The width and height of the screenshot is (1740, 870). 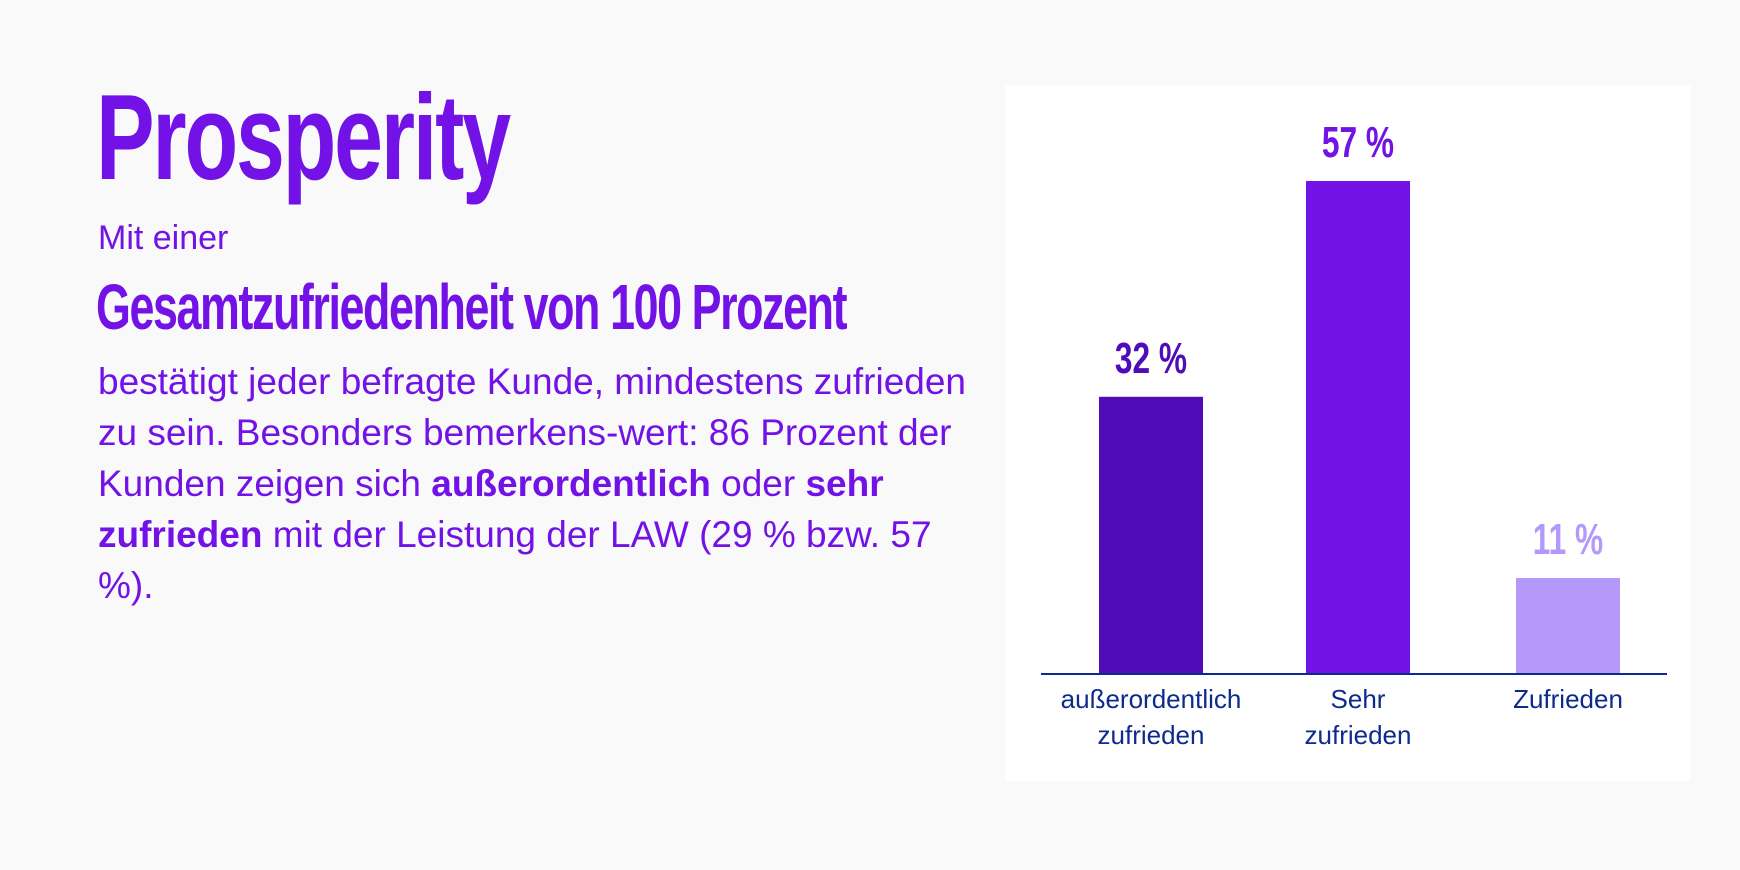 What do you see at coordinates (758, 483) in the screenshot?
I see `body-part-2: oder` at bounding box center [758, 483].